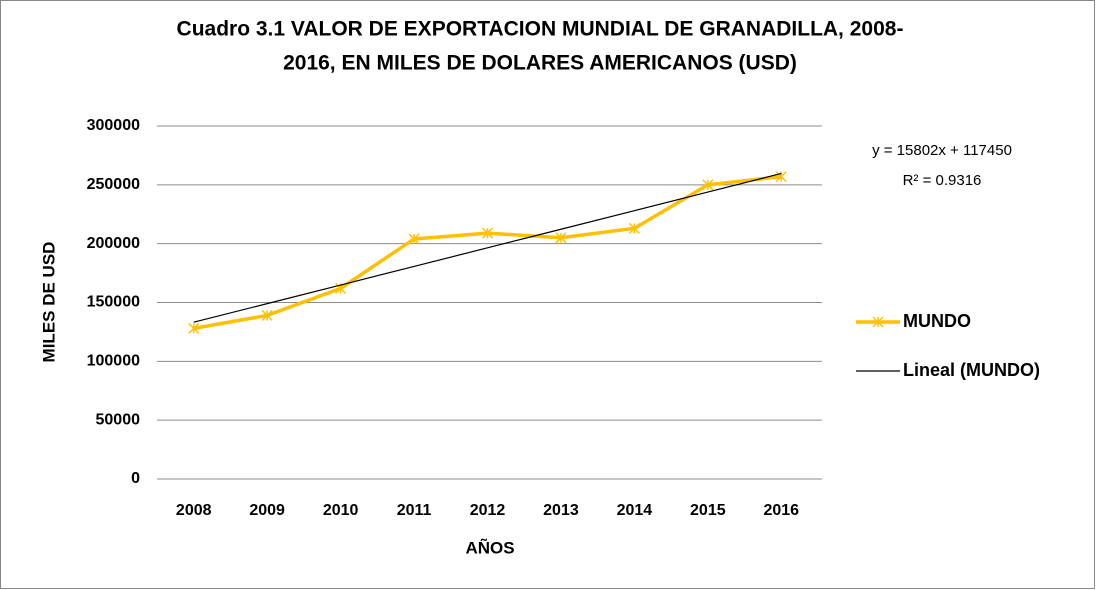 The image size is (1096, 590). I want to click on annotation: y = 15802x + 117450, so click(942, 150).